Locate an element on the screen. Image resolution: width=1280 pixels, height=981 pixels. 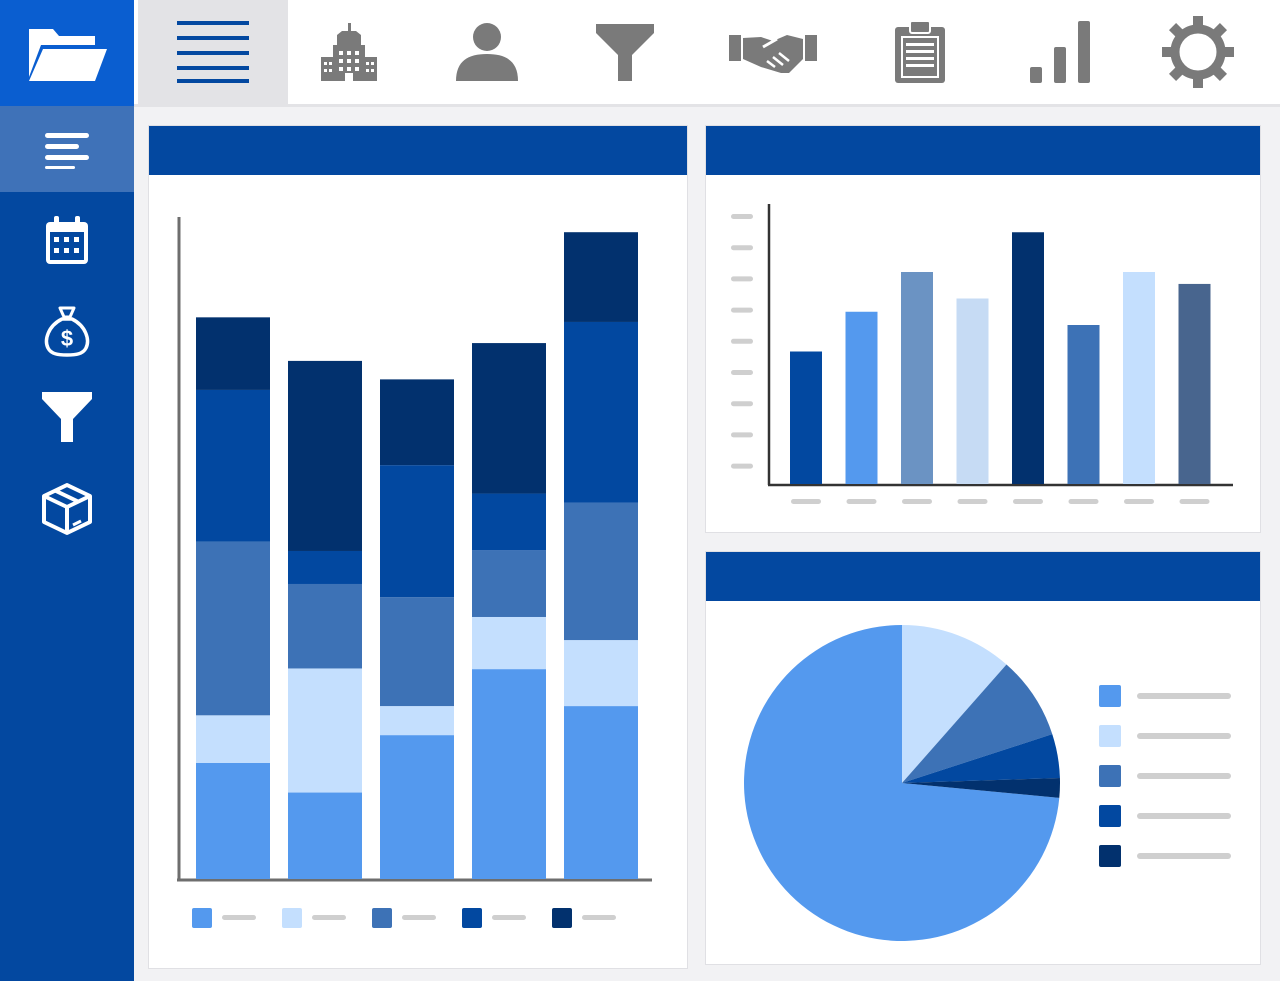
pie-chart is located at coordinates (987, 783).